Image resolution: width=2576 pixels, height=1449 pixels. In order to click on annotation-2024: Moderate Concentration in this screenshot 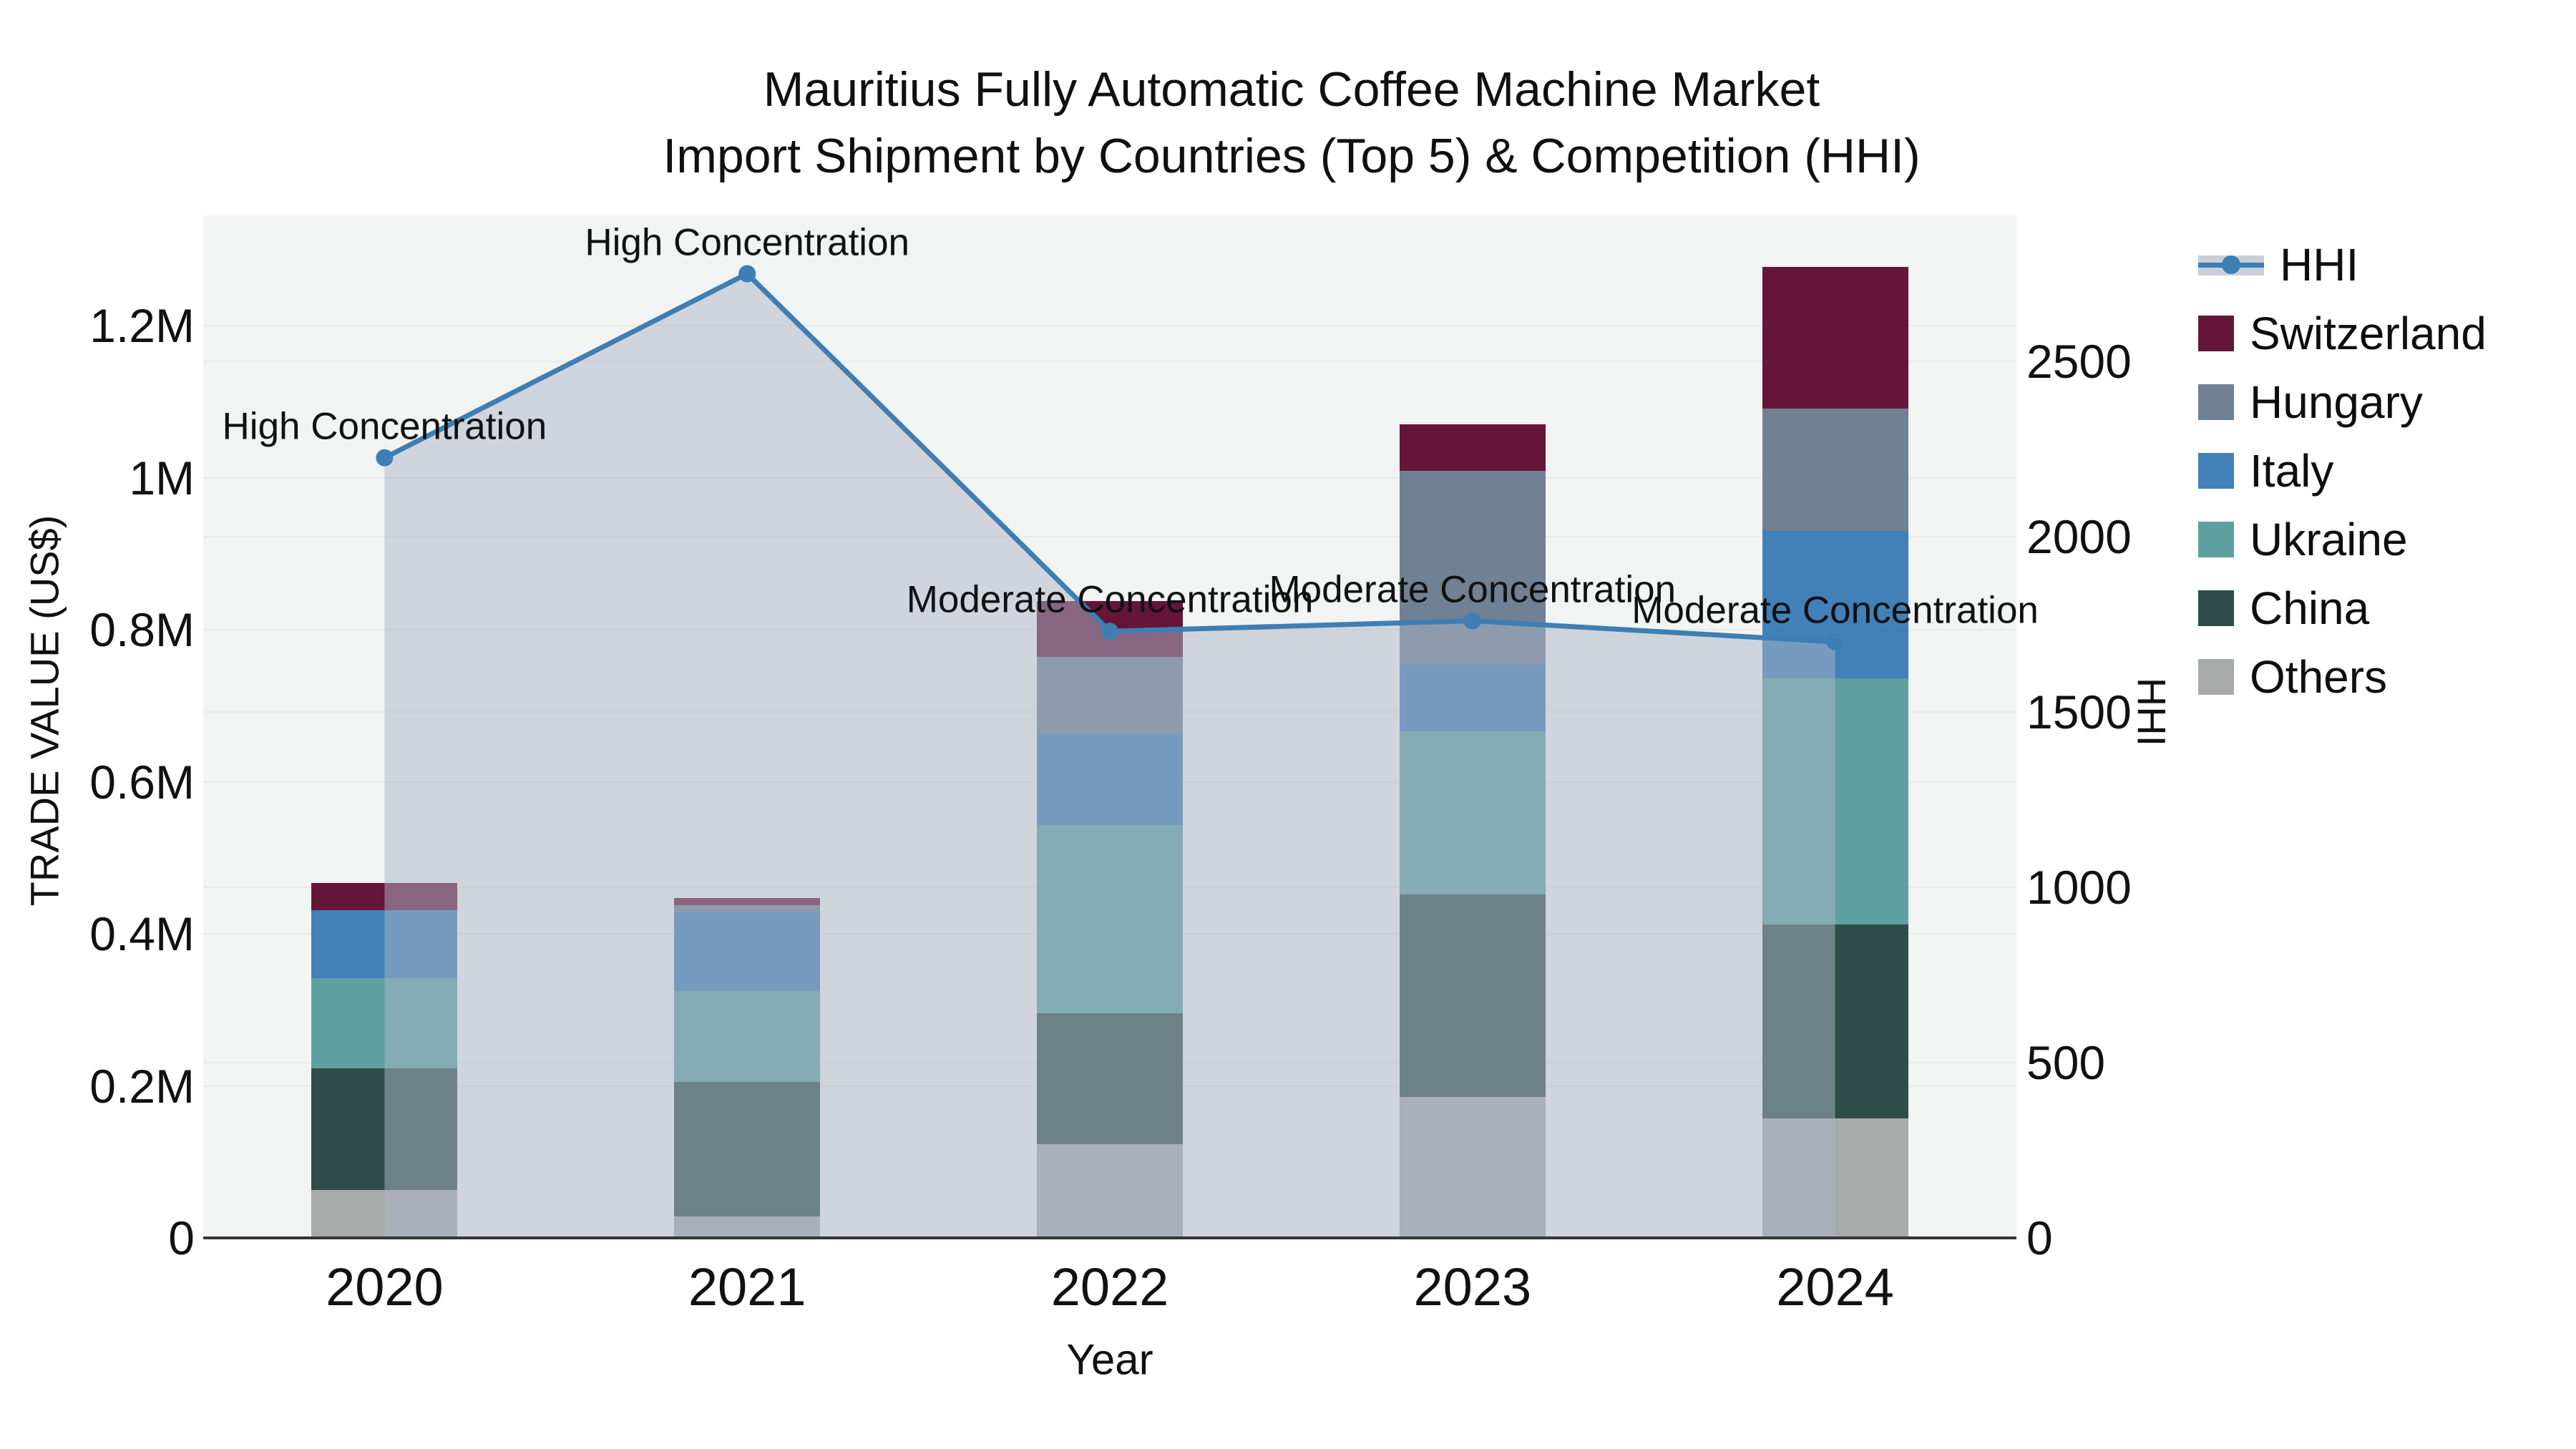, I will do `click(1835, 610)`.